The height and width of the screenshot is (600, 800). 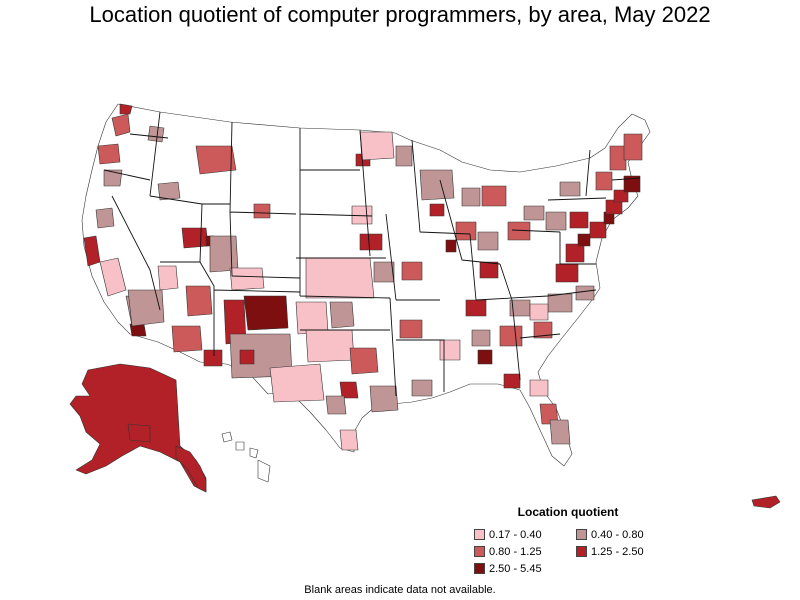 What do you see at coordinates (618, 158) in the screenshot?
I see `region-vt-nh` at bounding box center [618, 158].